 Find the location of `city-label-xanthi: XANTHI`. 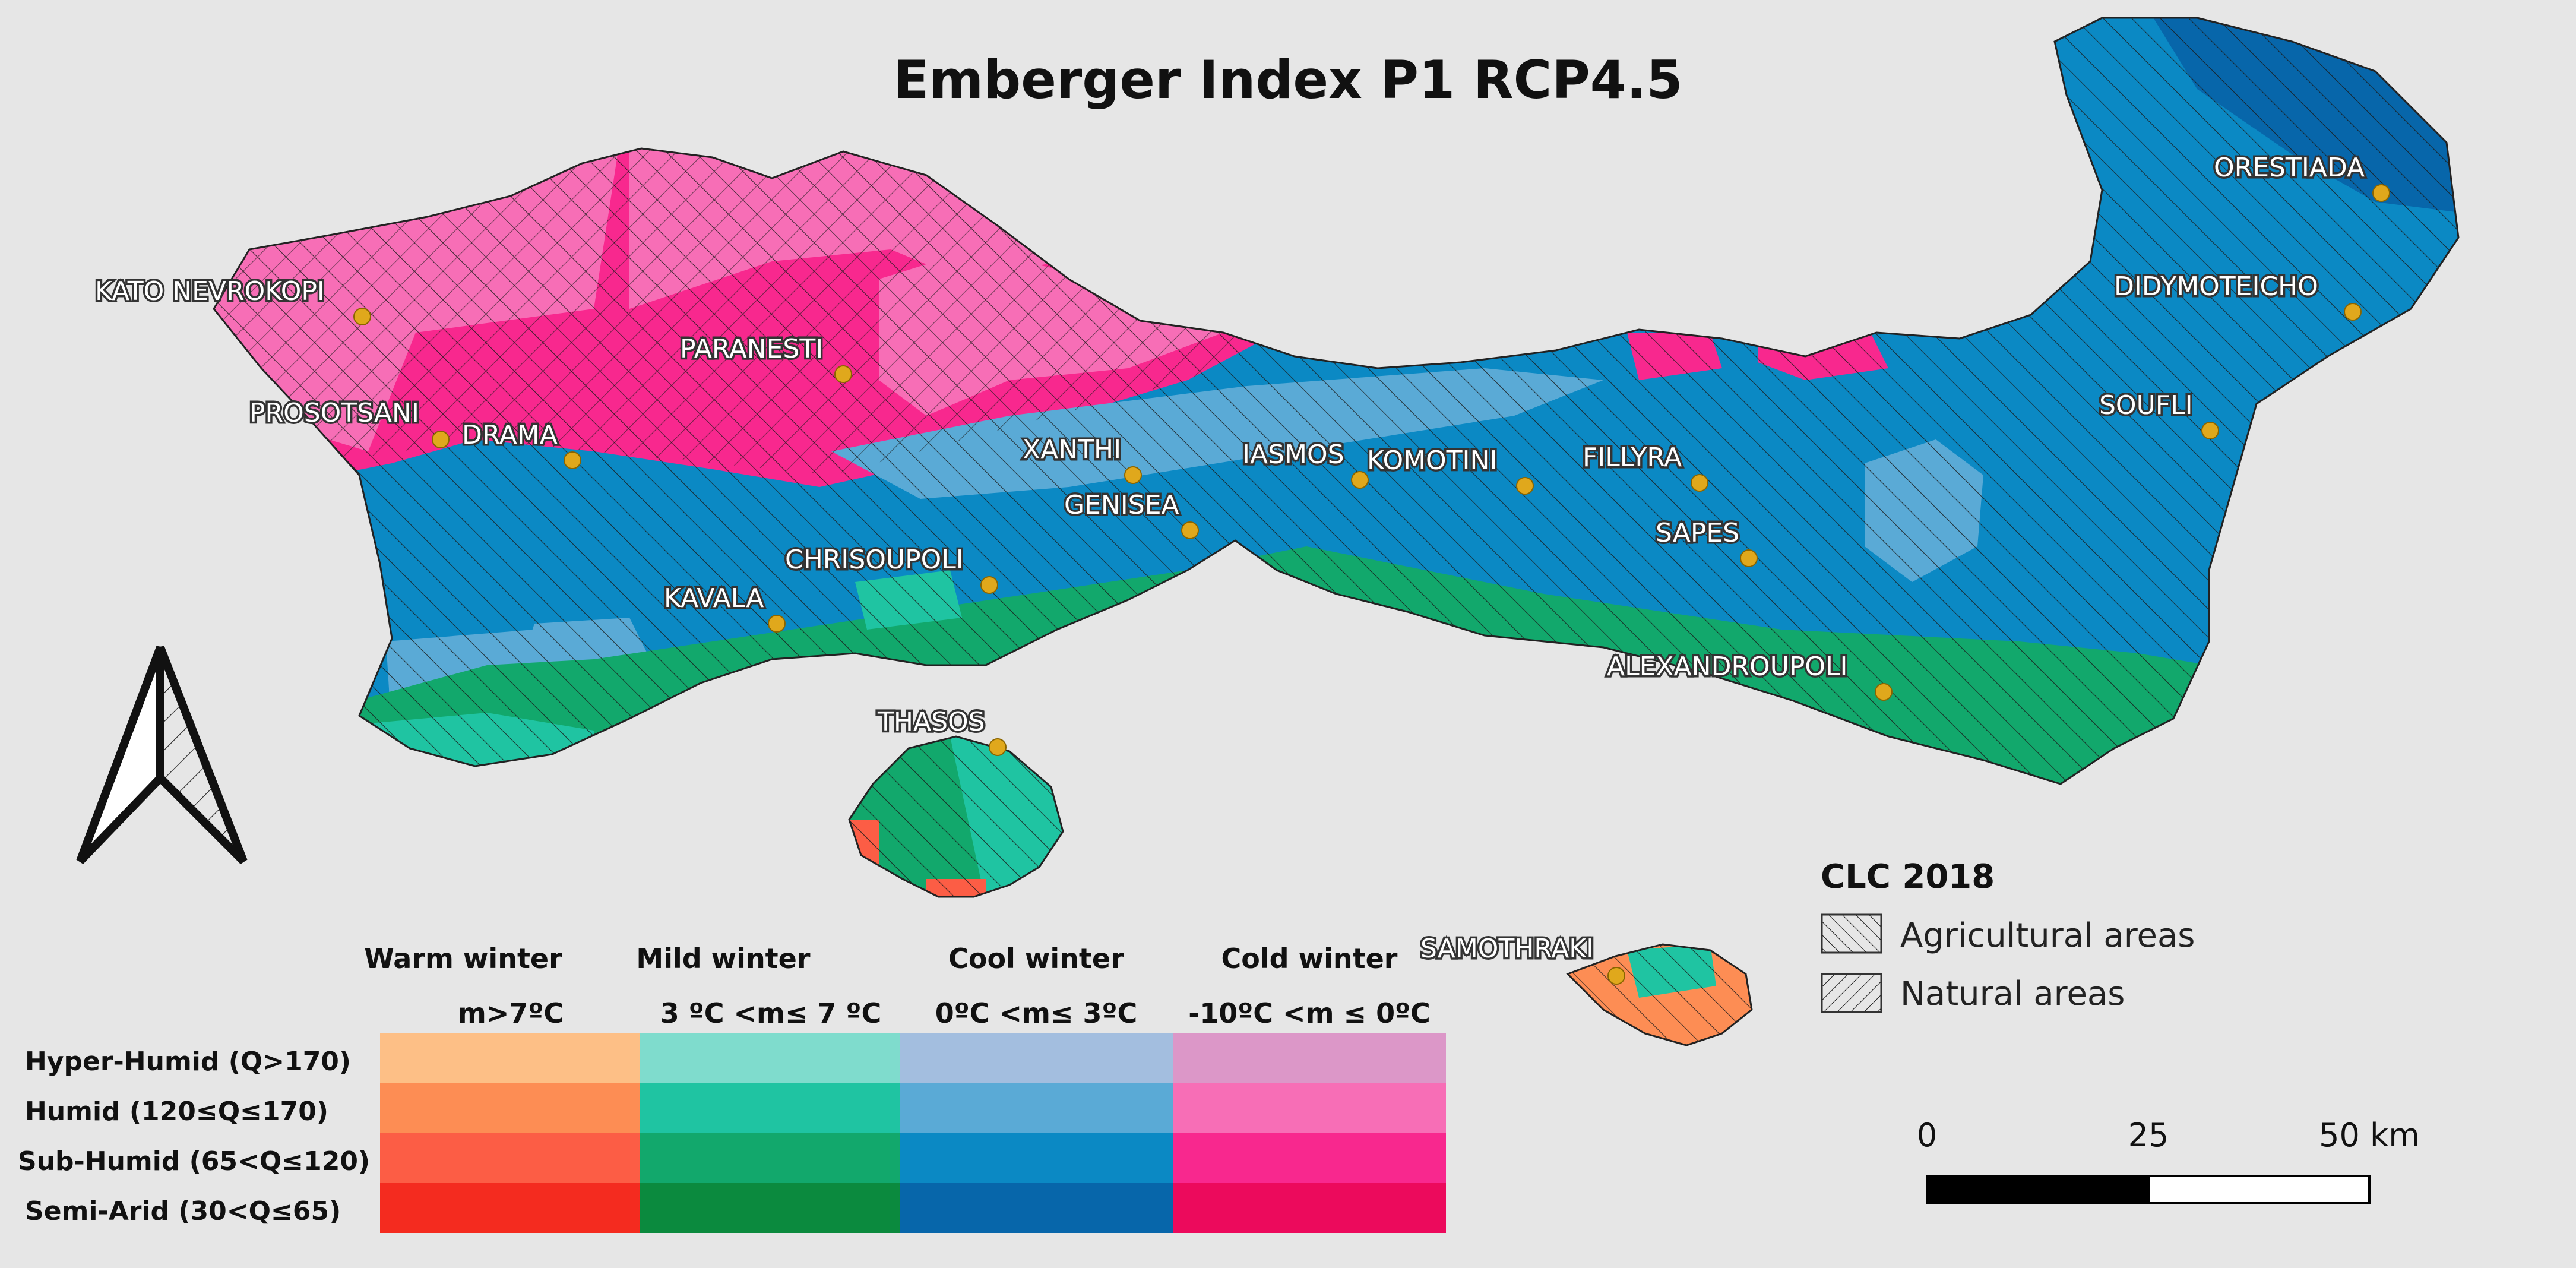

city-label-xanthi: XANTHI is located at coordinates (1072, 450).